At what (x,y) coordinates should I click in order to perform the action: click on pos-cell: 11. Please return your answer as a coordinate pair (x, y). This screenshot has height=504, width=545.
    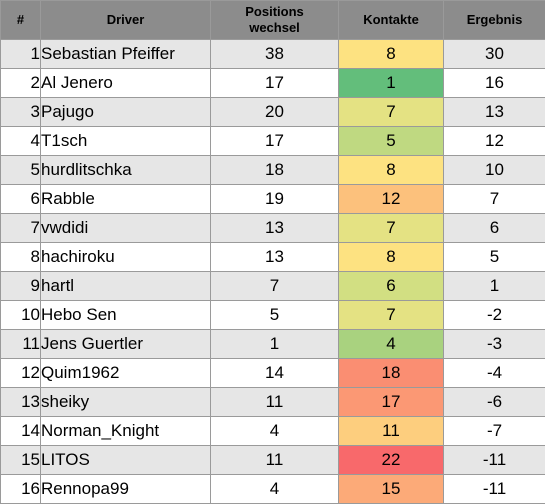
    Looking at the image, I should click on (20, 344).